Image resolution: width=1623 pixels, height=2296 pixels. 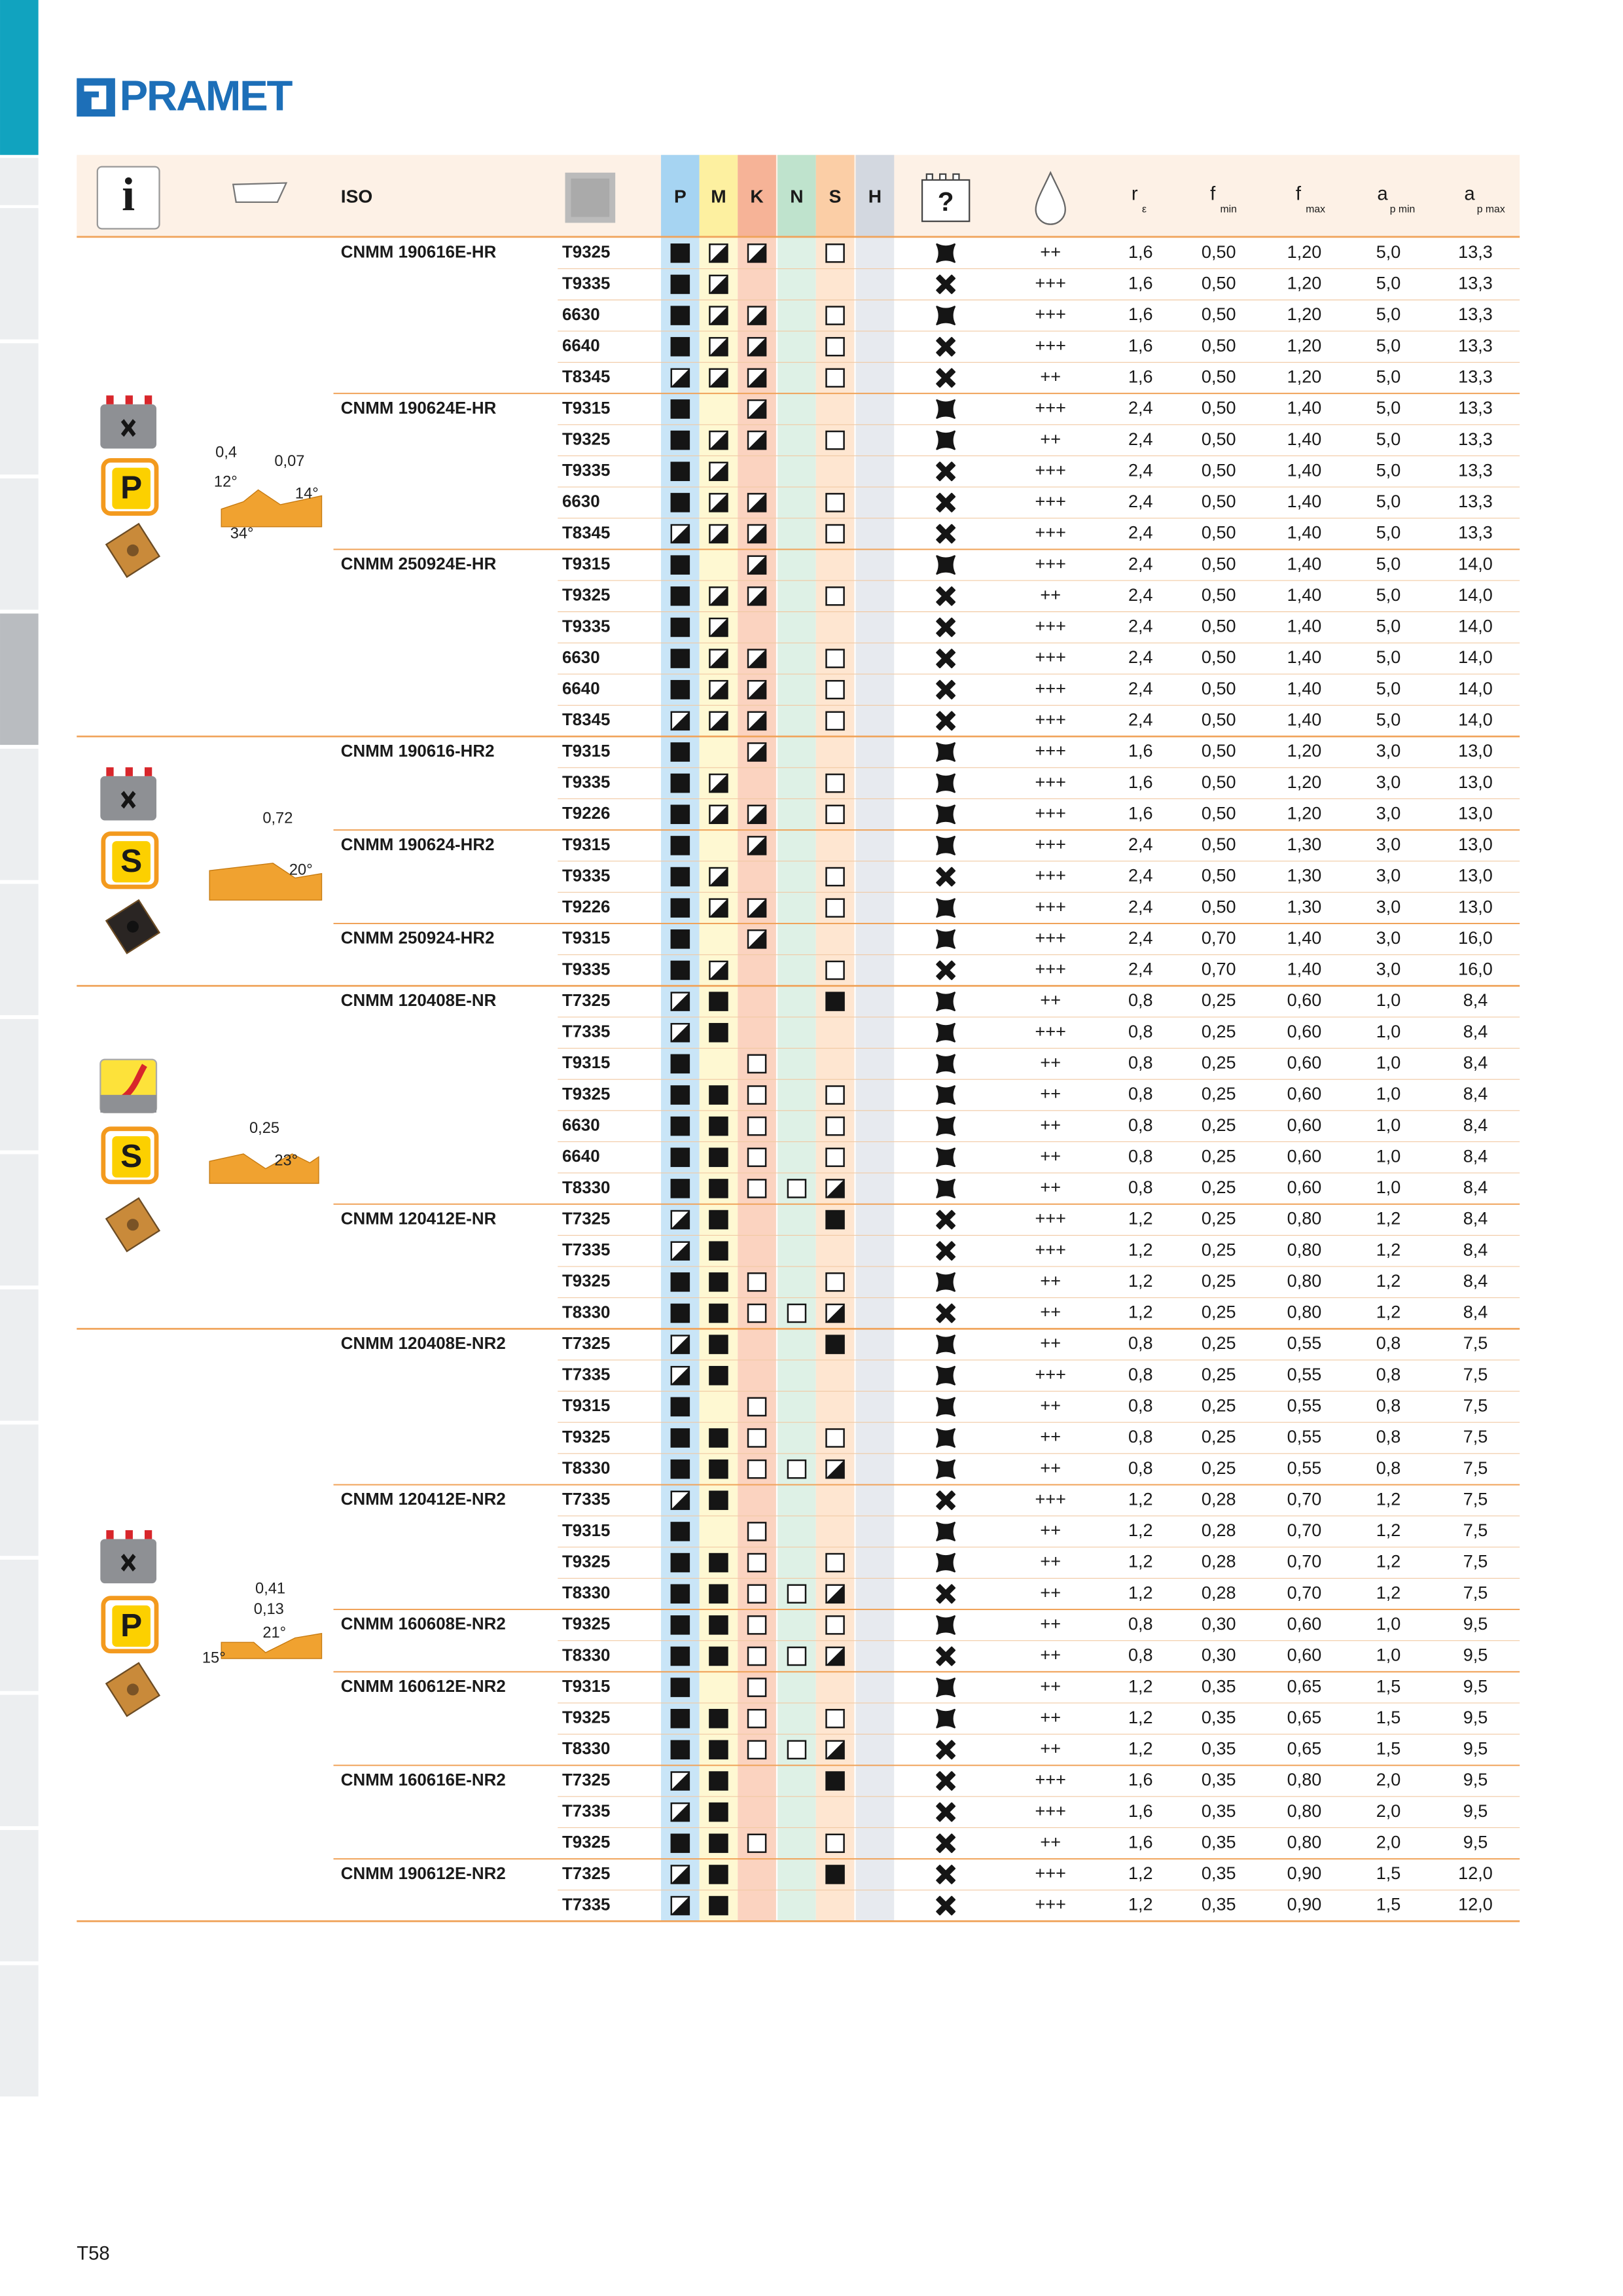 What do you see at coordinates (1305, 1842) in the screenshot?
I see `cutting-value: 0,80` at bounding box center [1305, 1842].